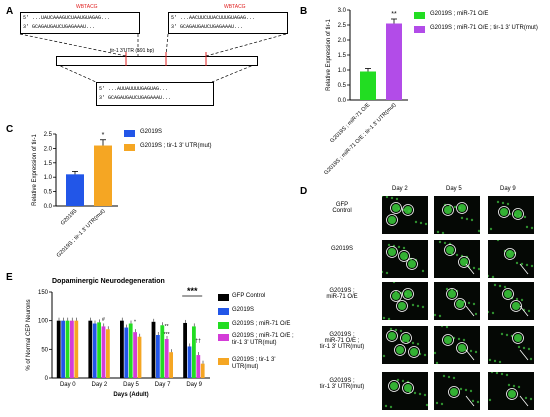  Describe the element at coordinates (194, 385) in the screenshot. I see `x-tick-label: Day 9` at that location.